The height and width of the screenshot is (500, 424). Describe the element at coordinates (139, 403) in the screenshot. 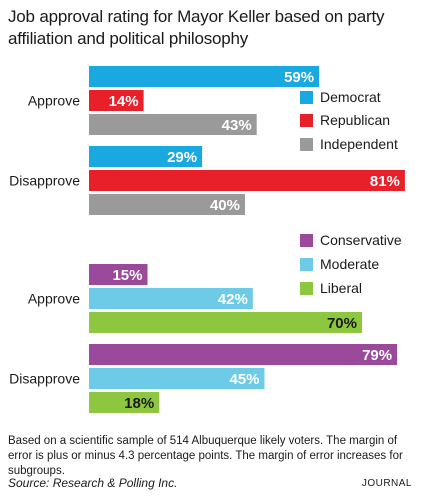

I see `data-label: 18%` at that location.